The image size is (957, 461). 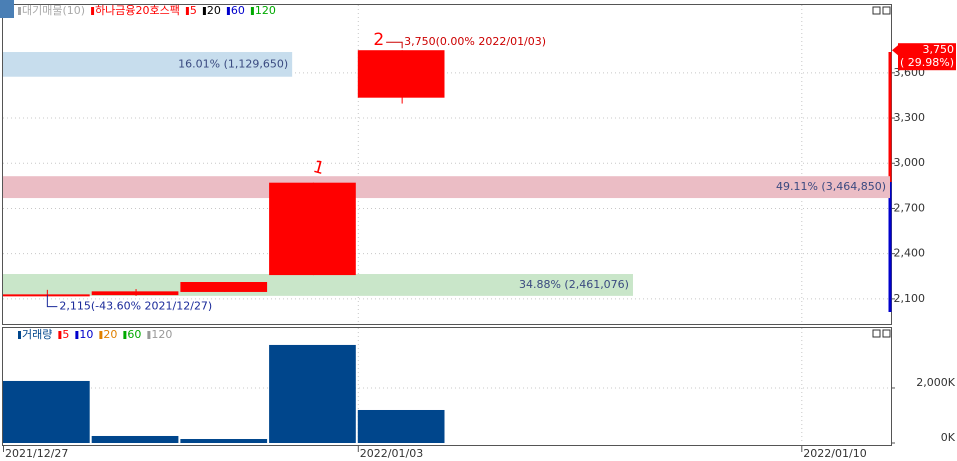 What do you see at coordinates (135, 306) in the screenshot?
I see `low-annotation: 2,115(-43.60% 2021/12/27)` at bounding box center [135, 306].